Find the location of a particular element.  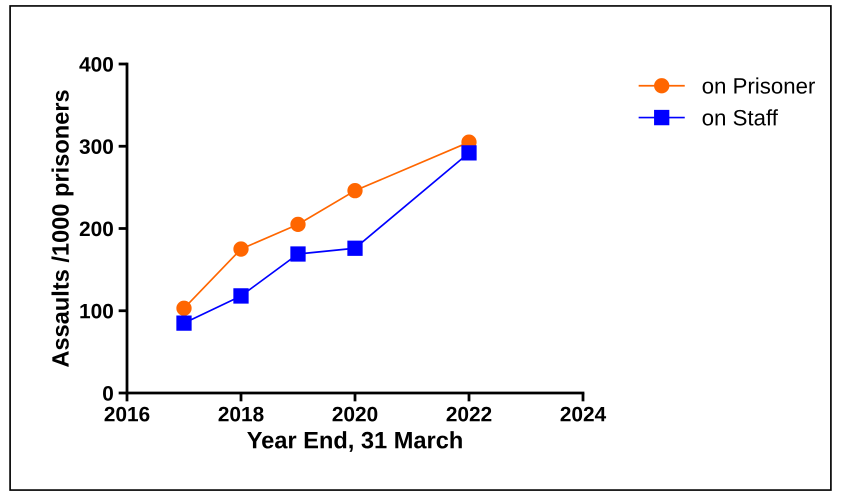

x-tick-label: 2018 is located at coordinates (241, 414).